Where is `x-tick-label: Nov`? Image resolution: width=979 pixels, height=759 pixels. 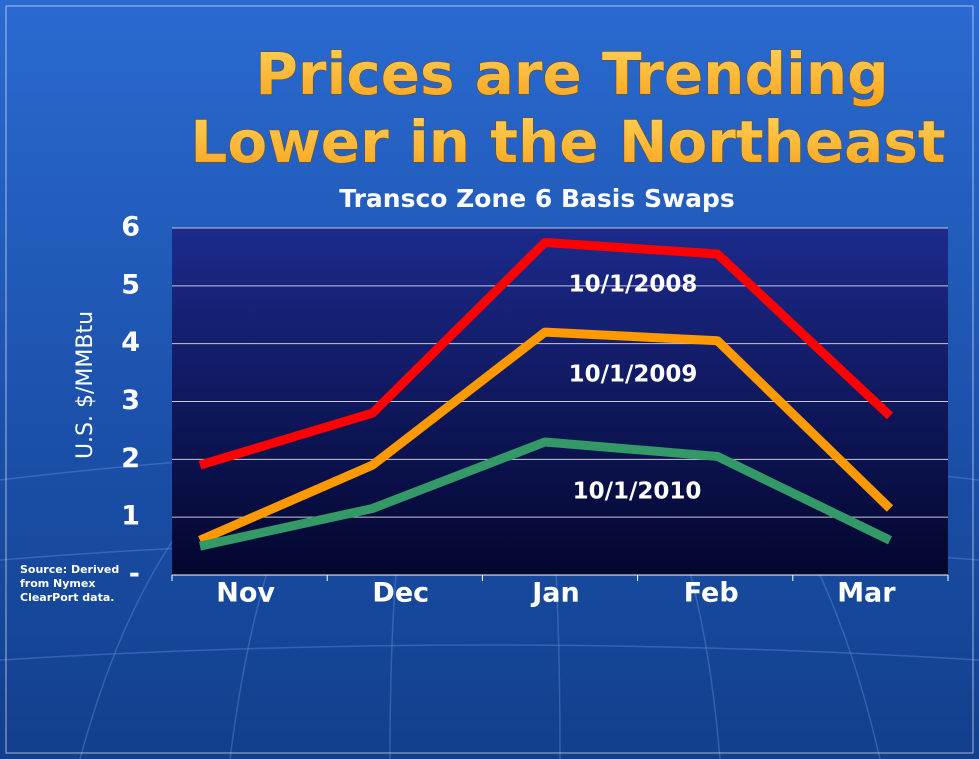
x-tick-label: Nov is located at coordinates (245, 593).